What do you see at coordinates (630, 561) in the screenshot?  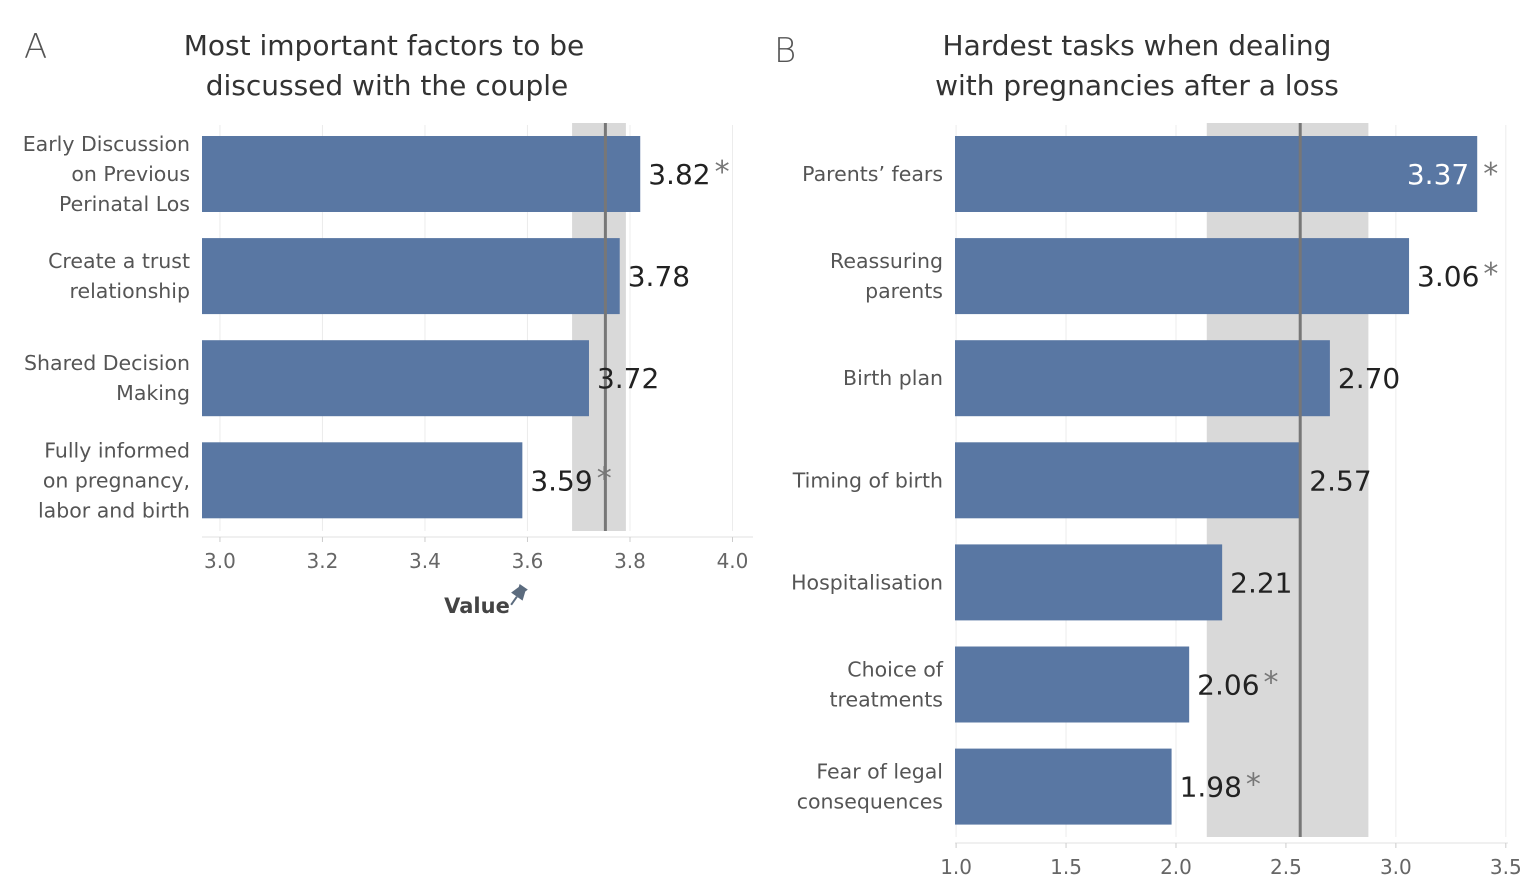 I see `x-tick-label: 3.8` at bounding box center [630, 561].